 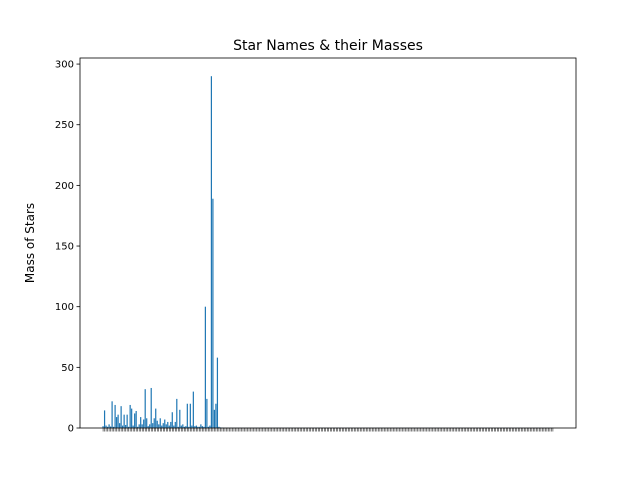 I want to click on chart-title: Star Names & their Masses, so click(x=328, y=46).